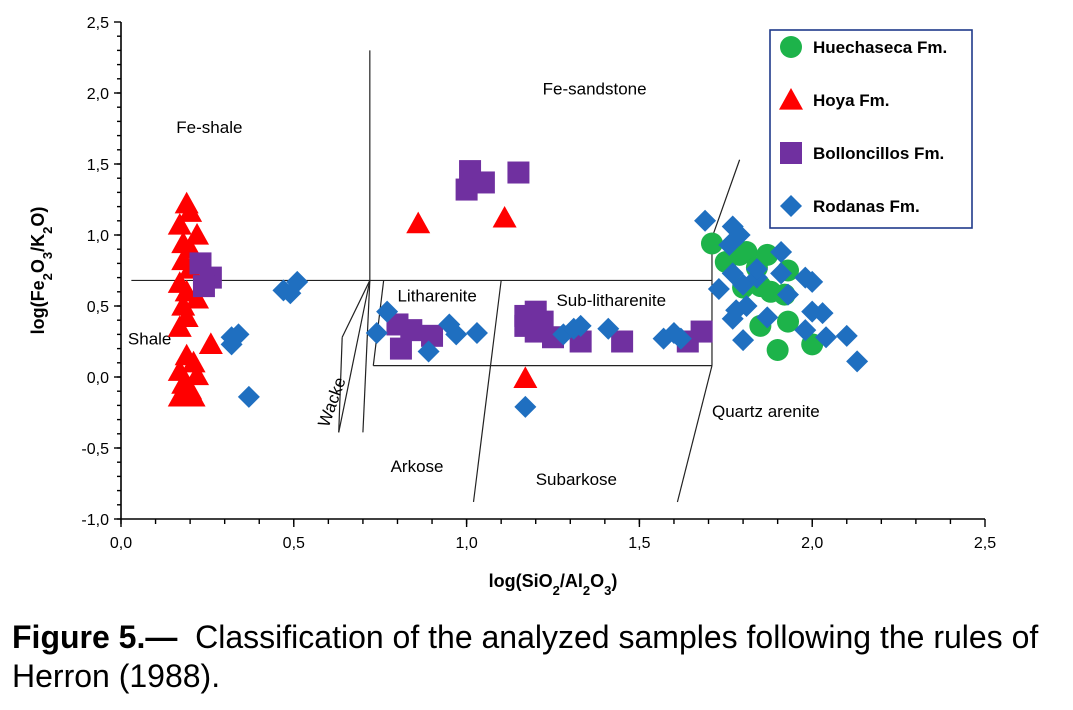 This screenshot has height=710, width=1073. What do you see at coordinates (791, 47) in the screenshot?
I see `legend-marker-huechaseca` at bounding box center [791, 47].